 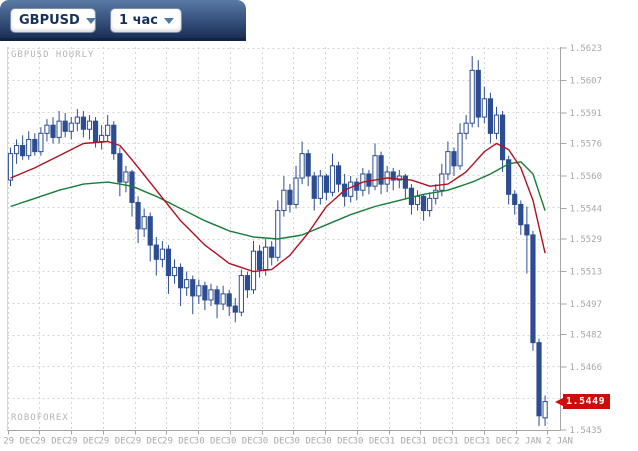 What do you see at coordinates (586, 49) in the screenshot?
I see `y-tick-label: 1.5623` at bounding box center [586, 49].